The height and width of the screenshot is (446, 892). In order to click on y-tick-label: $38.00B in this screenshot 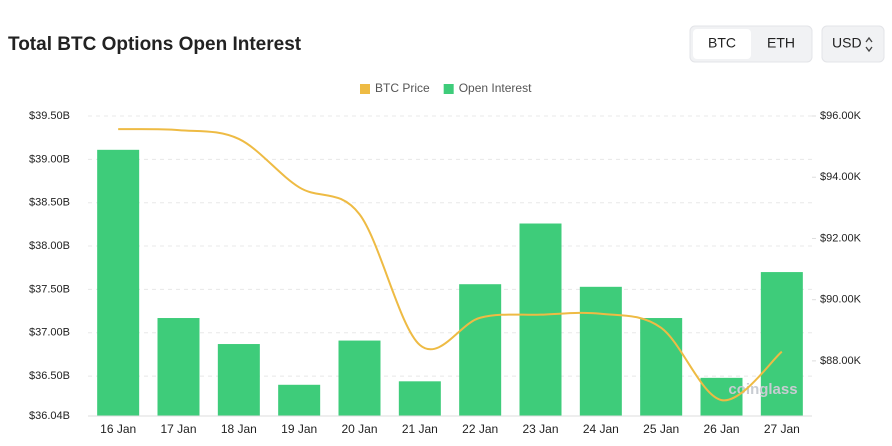, I will do `click(49, 246)`.